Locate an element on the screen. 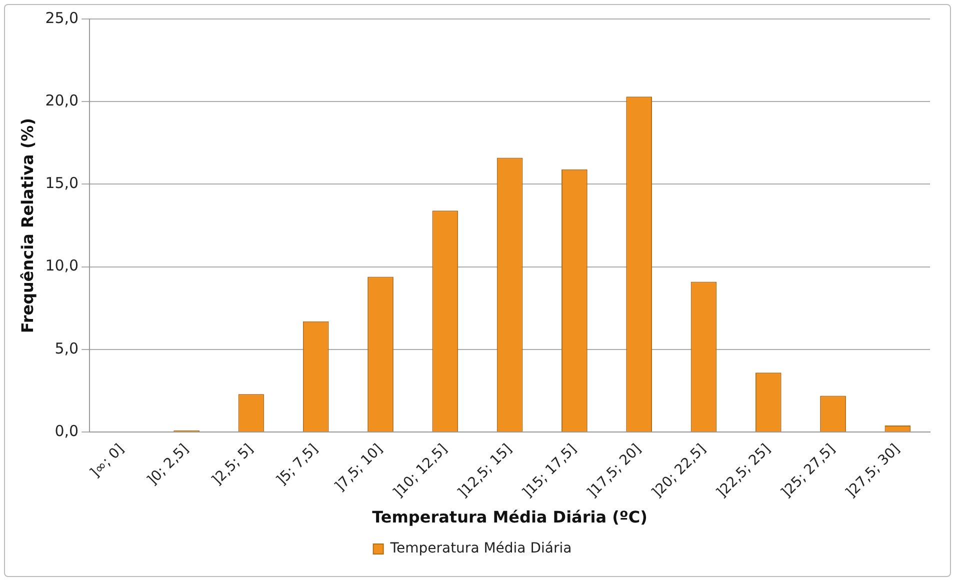 The width and height of the screenshot is (957, 583). x-tick-label: ]∞; 0] is located at coordinates (107, 461).